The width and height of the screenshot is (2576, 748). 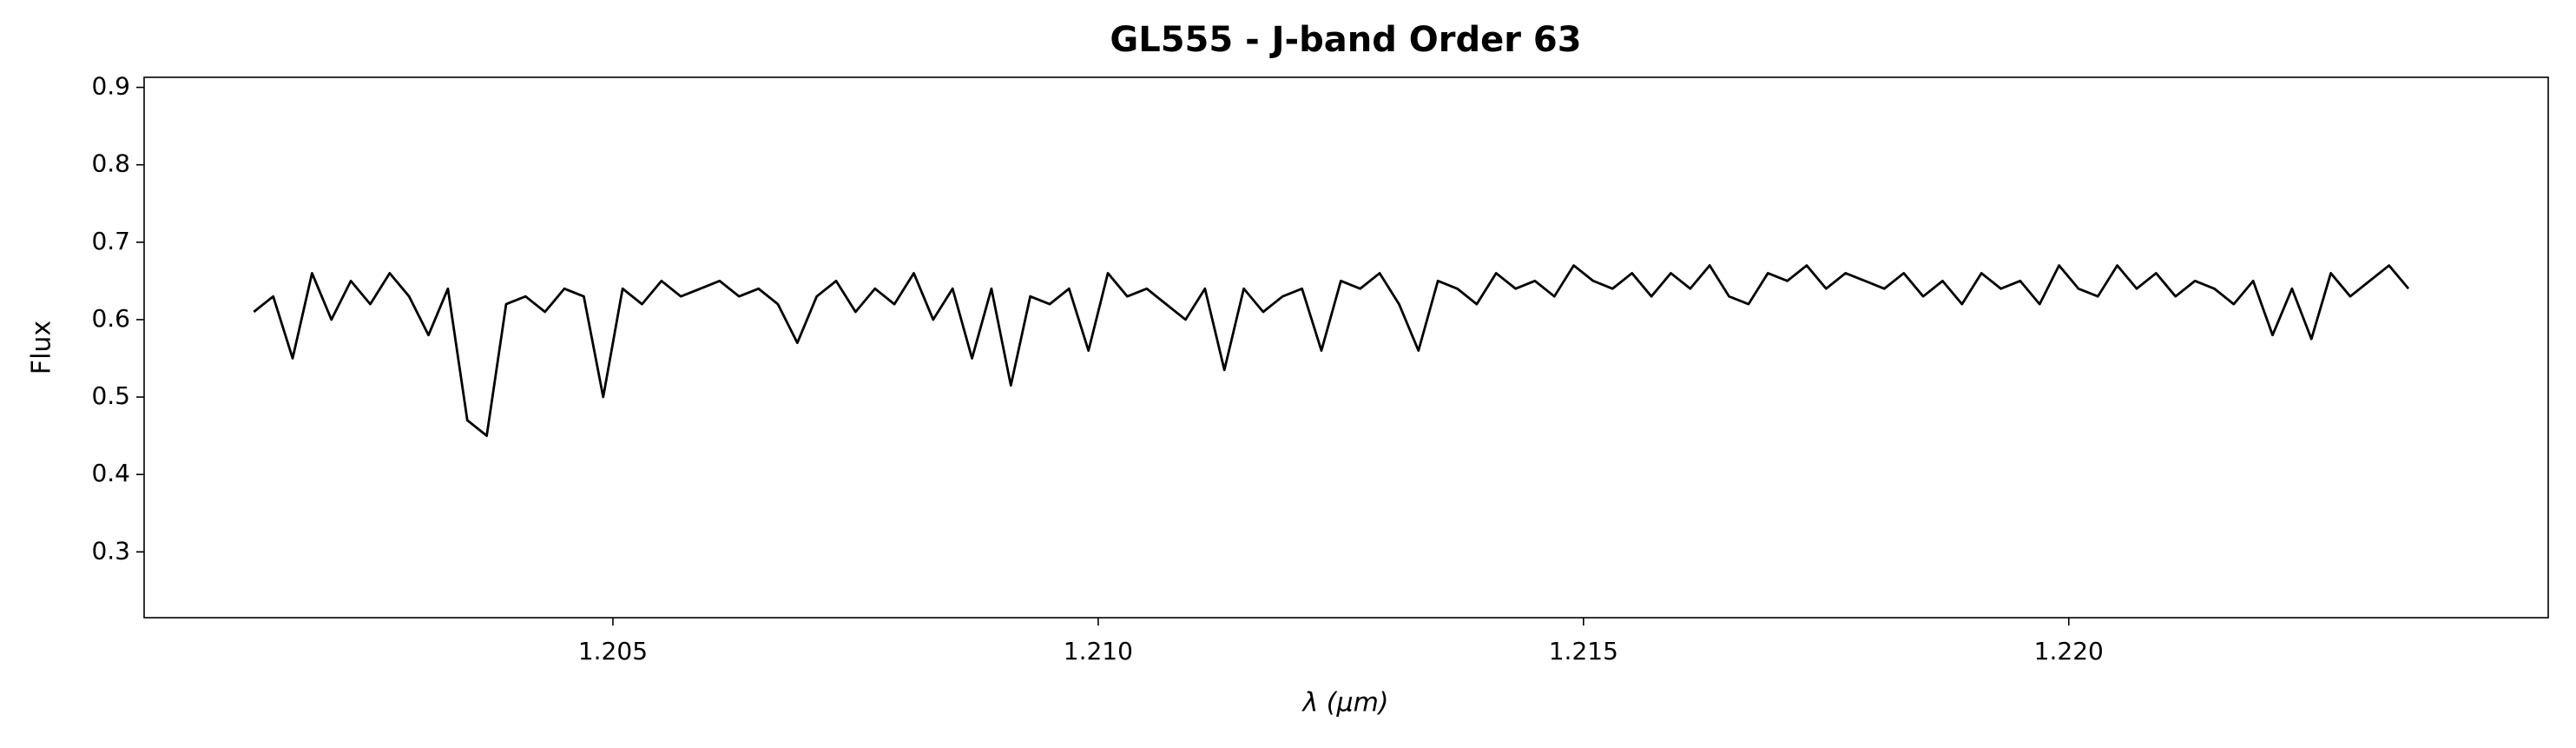 What do you see at coordinates (110, 163) in the screenshot?
I see `y-tick-label: 0.8` at bounding box center [110, 163].